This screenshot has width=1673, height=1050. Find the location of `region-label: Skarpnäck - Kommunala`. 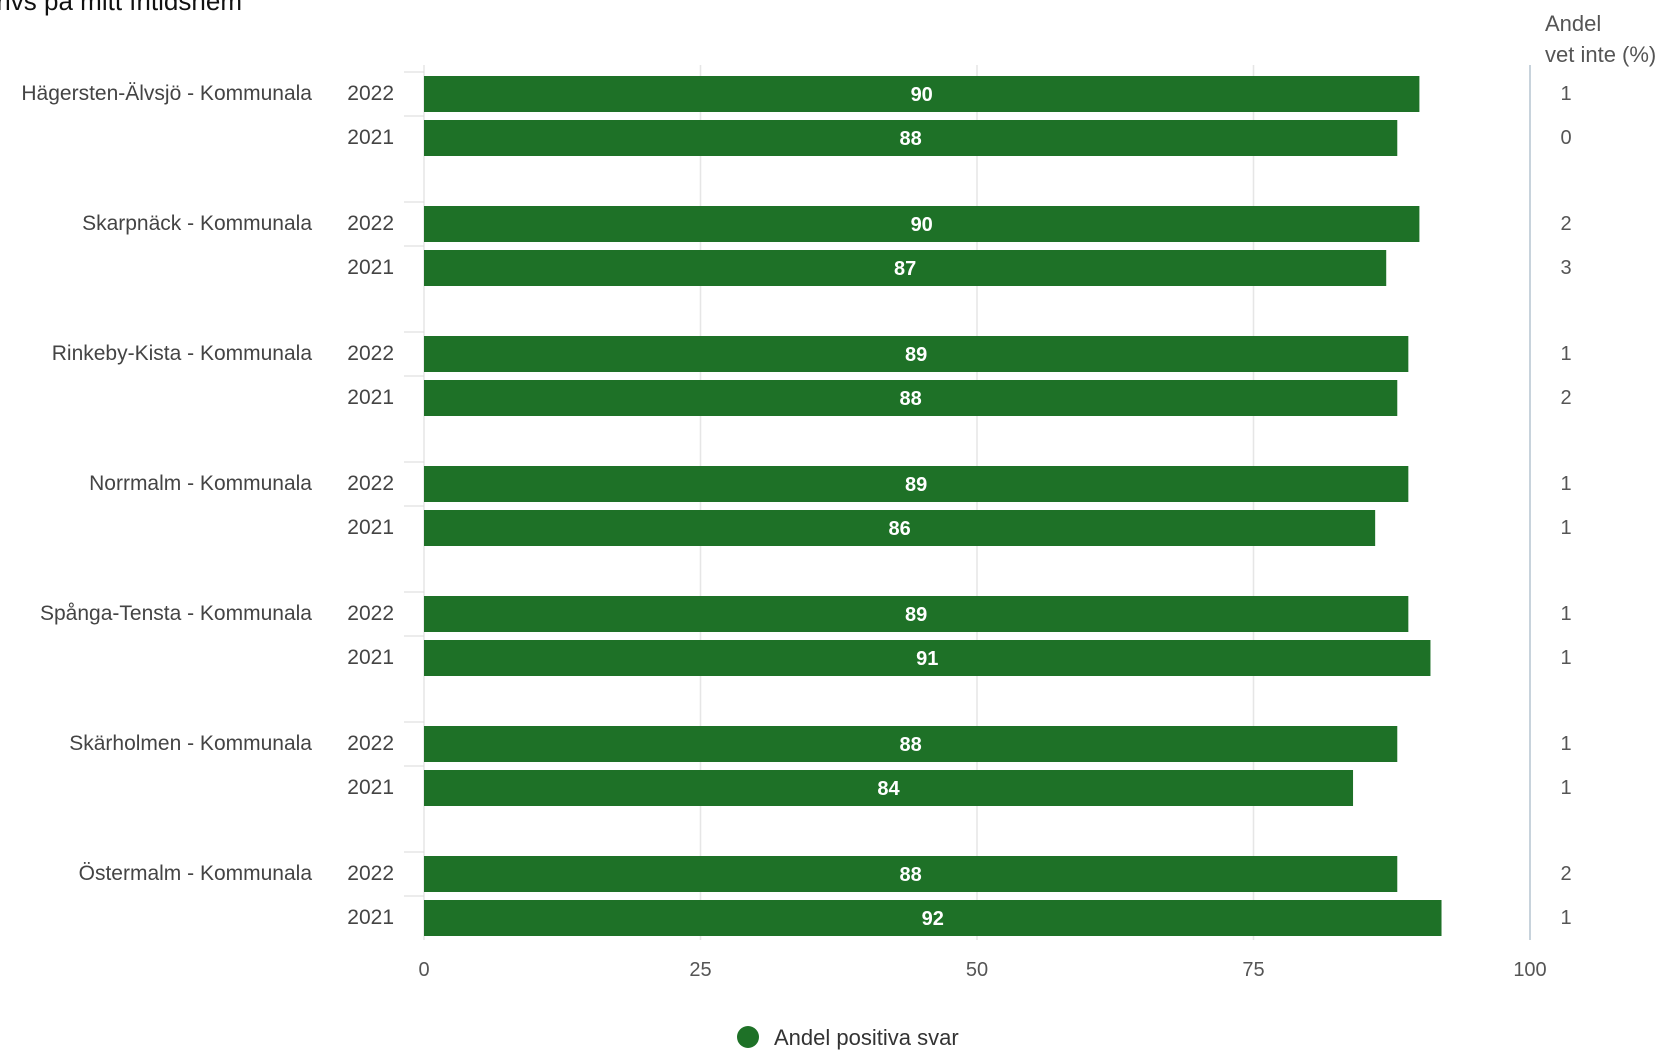

region-label: Skarpnäck - Kommunala is located at coordinates (197, 223).